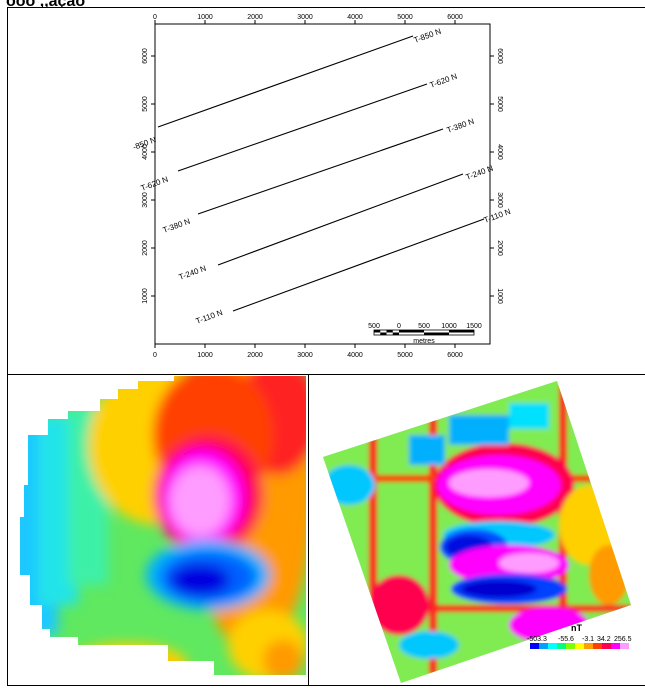 This screenshot has width=645, height=690. Describe the element at coordinates (623, 639) in the screenshot. I see `legend-value: 256.5` at that location.